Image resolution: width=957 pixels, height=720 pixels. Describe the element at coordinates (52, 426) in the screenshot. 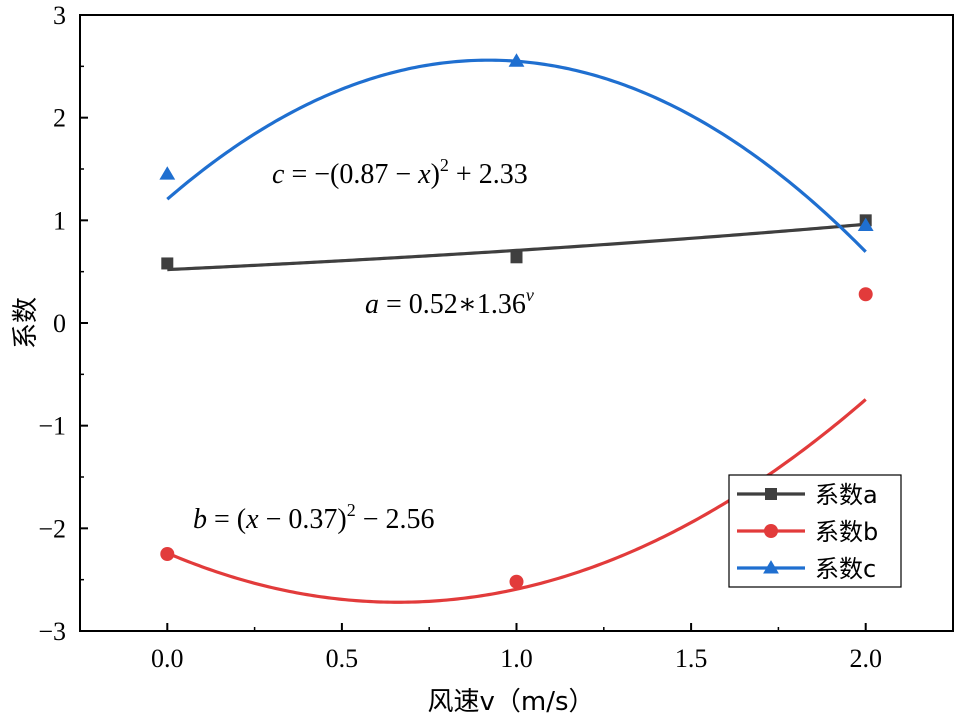

I see `y-tick-label: −1` at that location.